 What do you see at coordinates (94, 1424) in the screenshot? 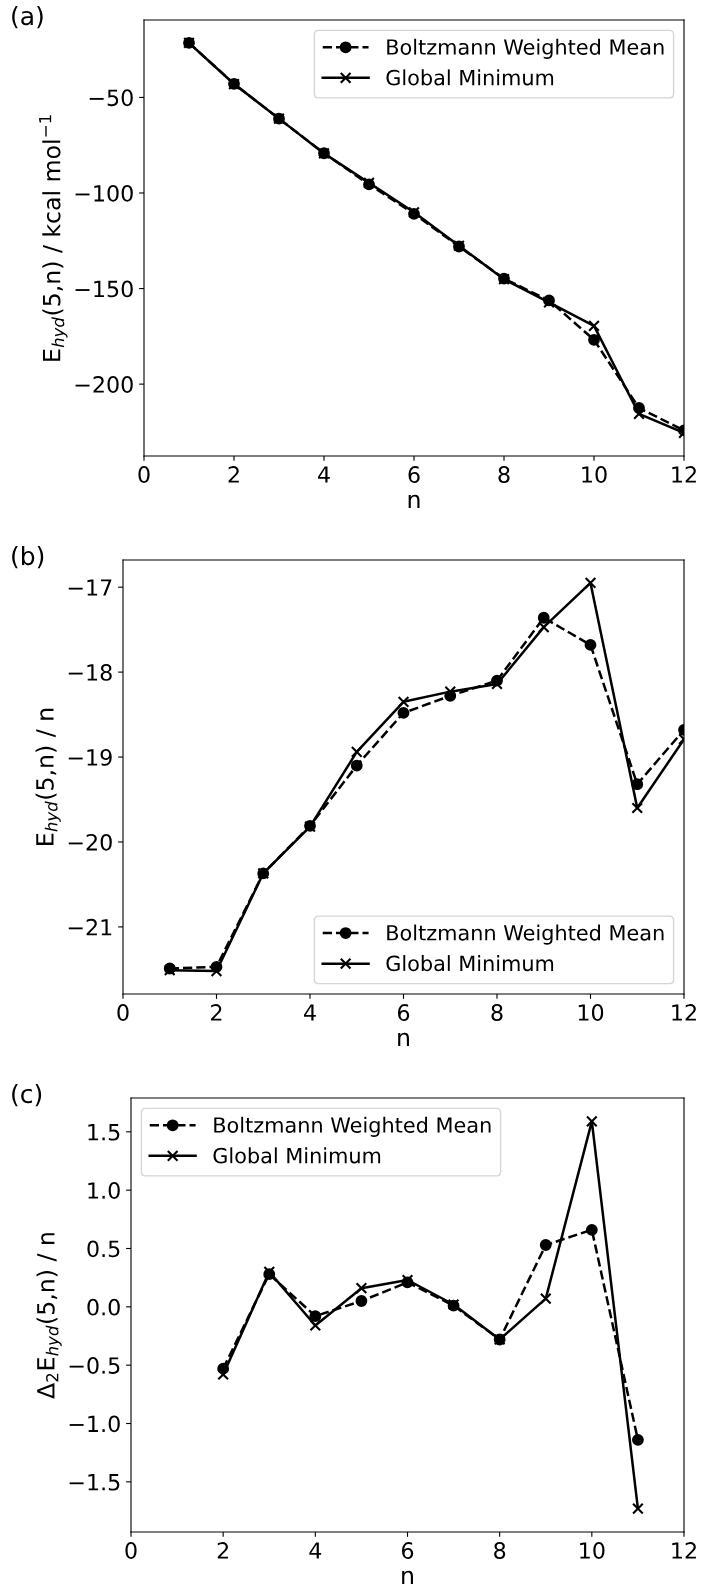
I see `y-tick-label: −1.0` at bounding box center [94, 1424].